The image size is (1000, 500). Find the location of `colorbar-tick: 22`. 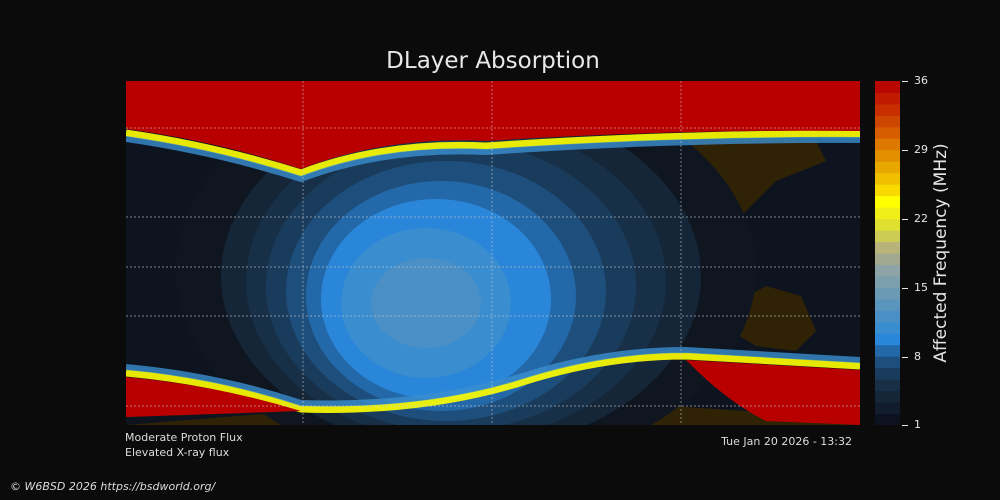

colorbar-tick: 22 is located at coordinates (915, 218).